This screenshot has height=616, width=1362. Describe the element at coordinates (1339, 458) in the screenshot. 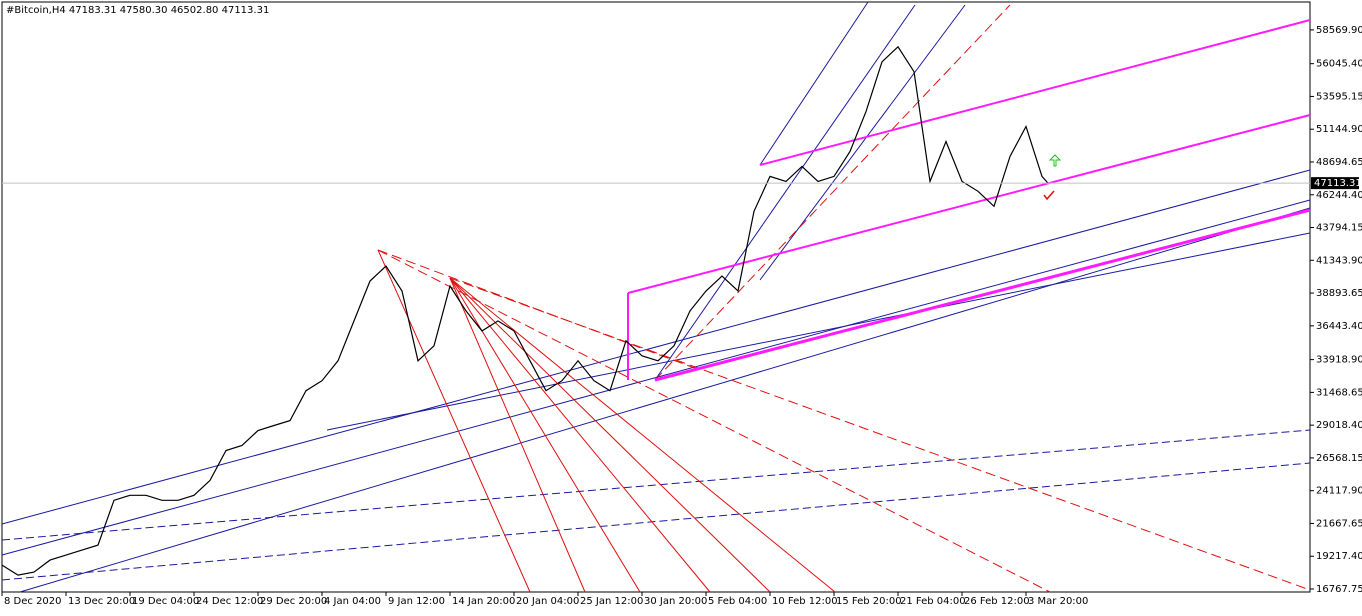

I see `y-tick-label: 26568.15` at that location.